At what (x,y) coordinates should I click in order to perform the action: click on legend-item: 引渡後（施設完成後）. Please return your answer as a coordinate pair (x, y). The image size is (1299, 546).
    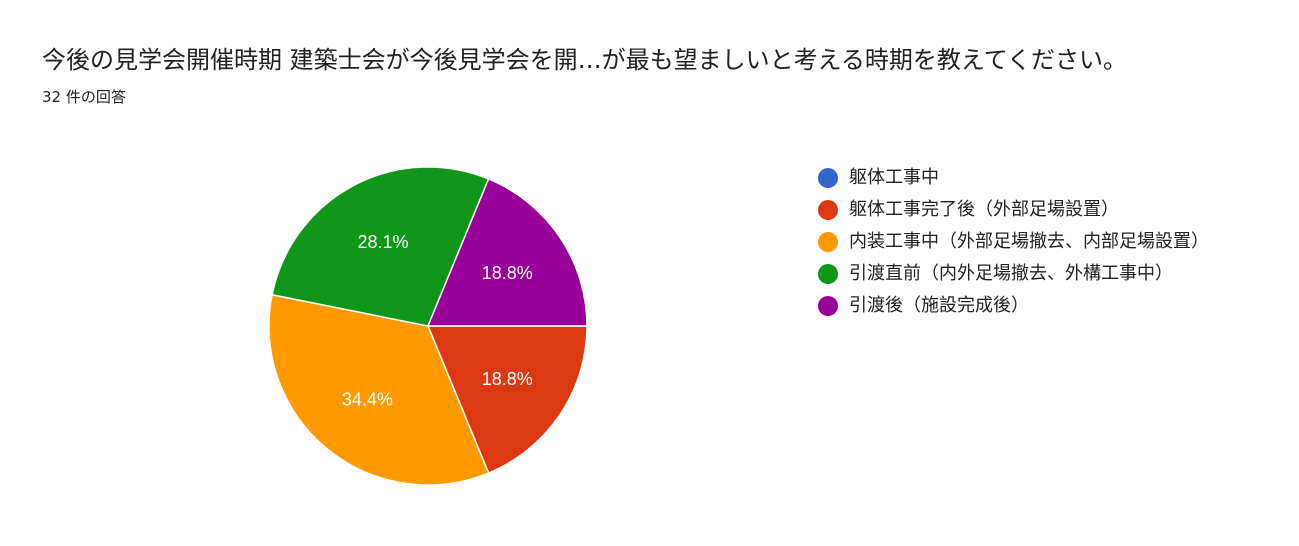
    Looking at the image, I should click on (1043, 305).